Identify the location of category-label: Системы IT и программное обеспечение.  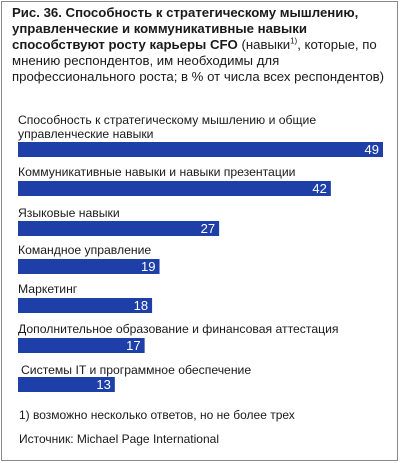
(136, 370).